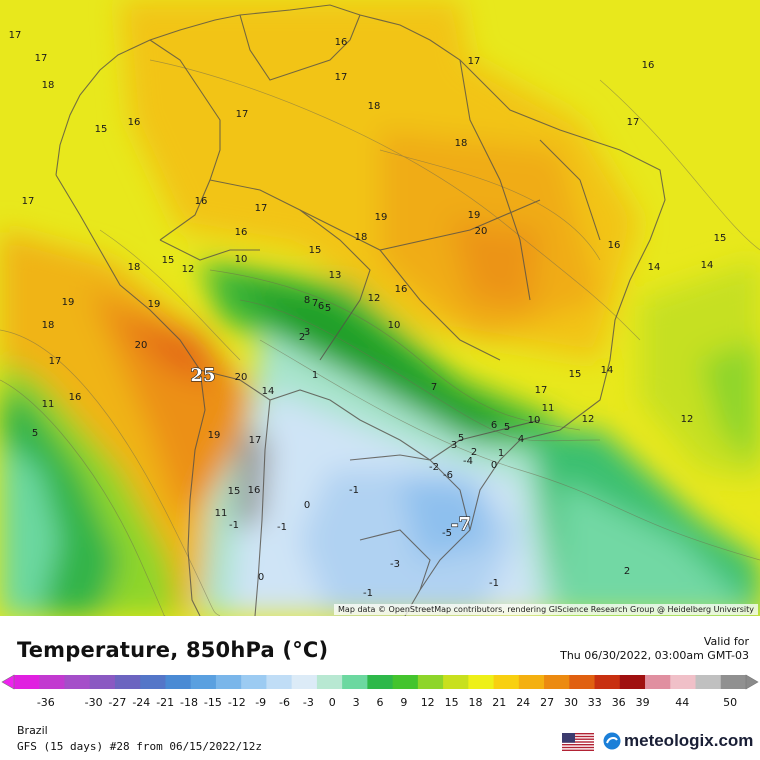 This screenshot has height=760, width=760. What do you see at coordinates (468, 461) in the screenshot?
I see `isotherm-label: -4` at bounding box center [468, 461].